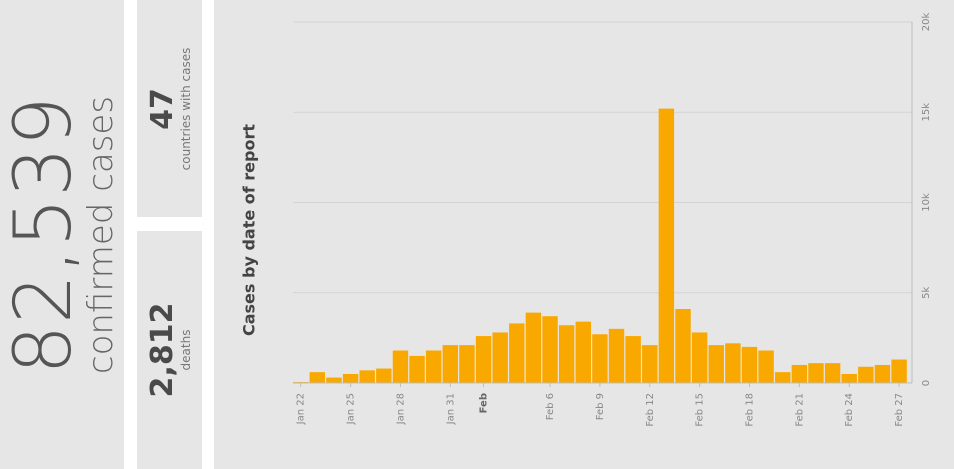 The height and width of the screenshot is (469, 954). Describe the element at coordinates (185, 350) in the screenshot. I see `deaths-label: deaths` at that location.